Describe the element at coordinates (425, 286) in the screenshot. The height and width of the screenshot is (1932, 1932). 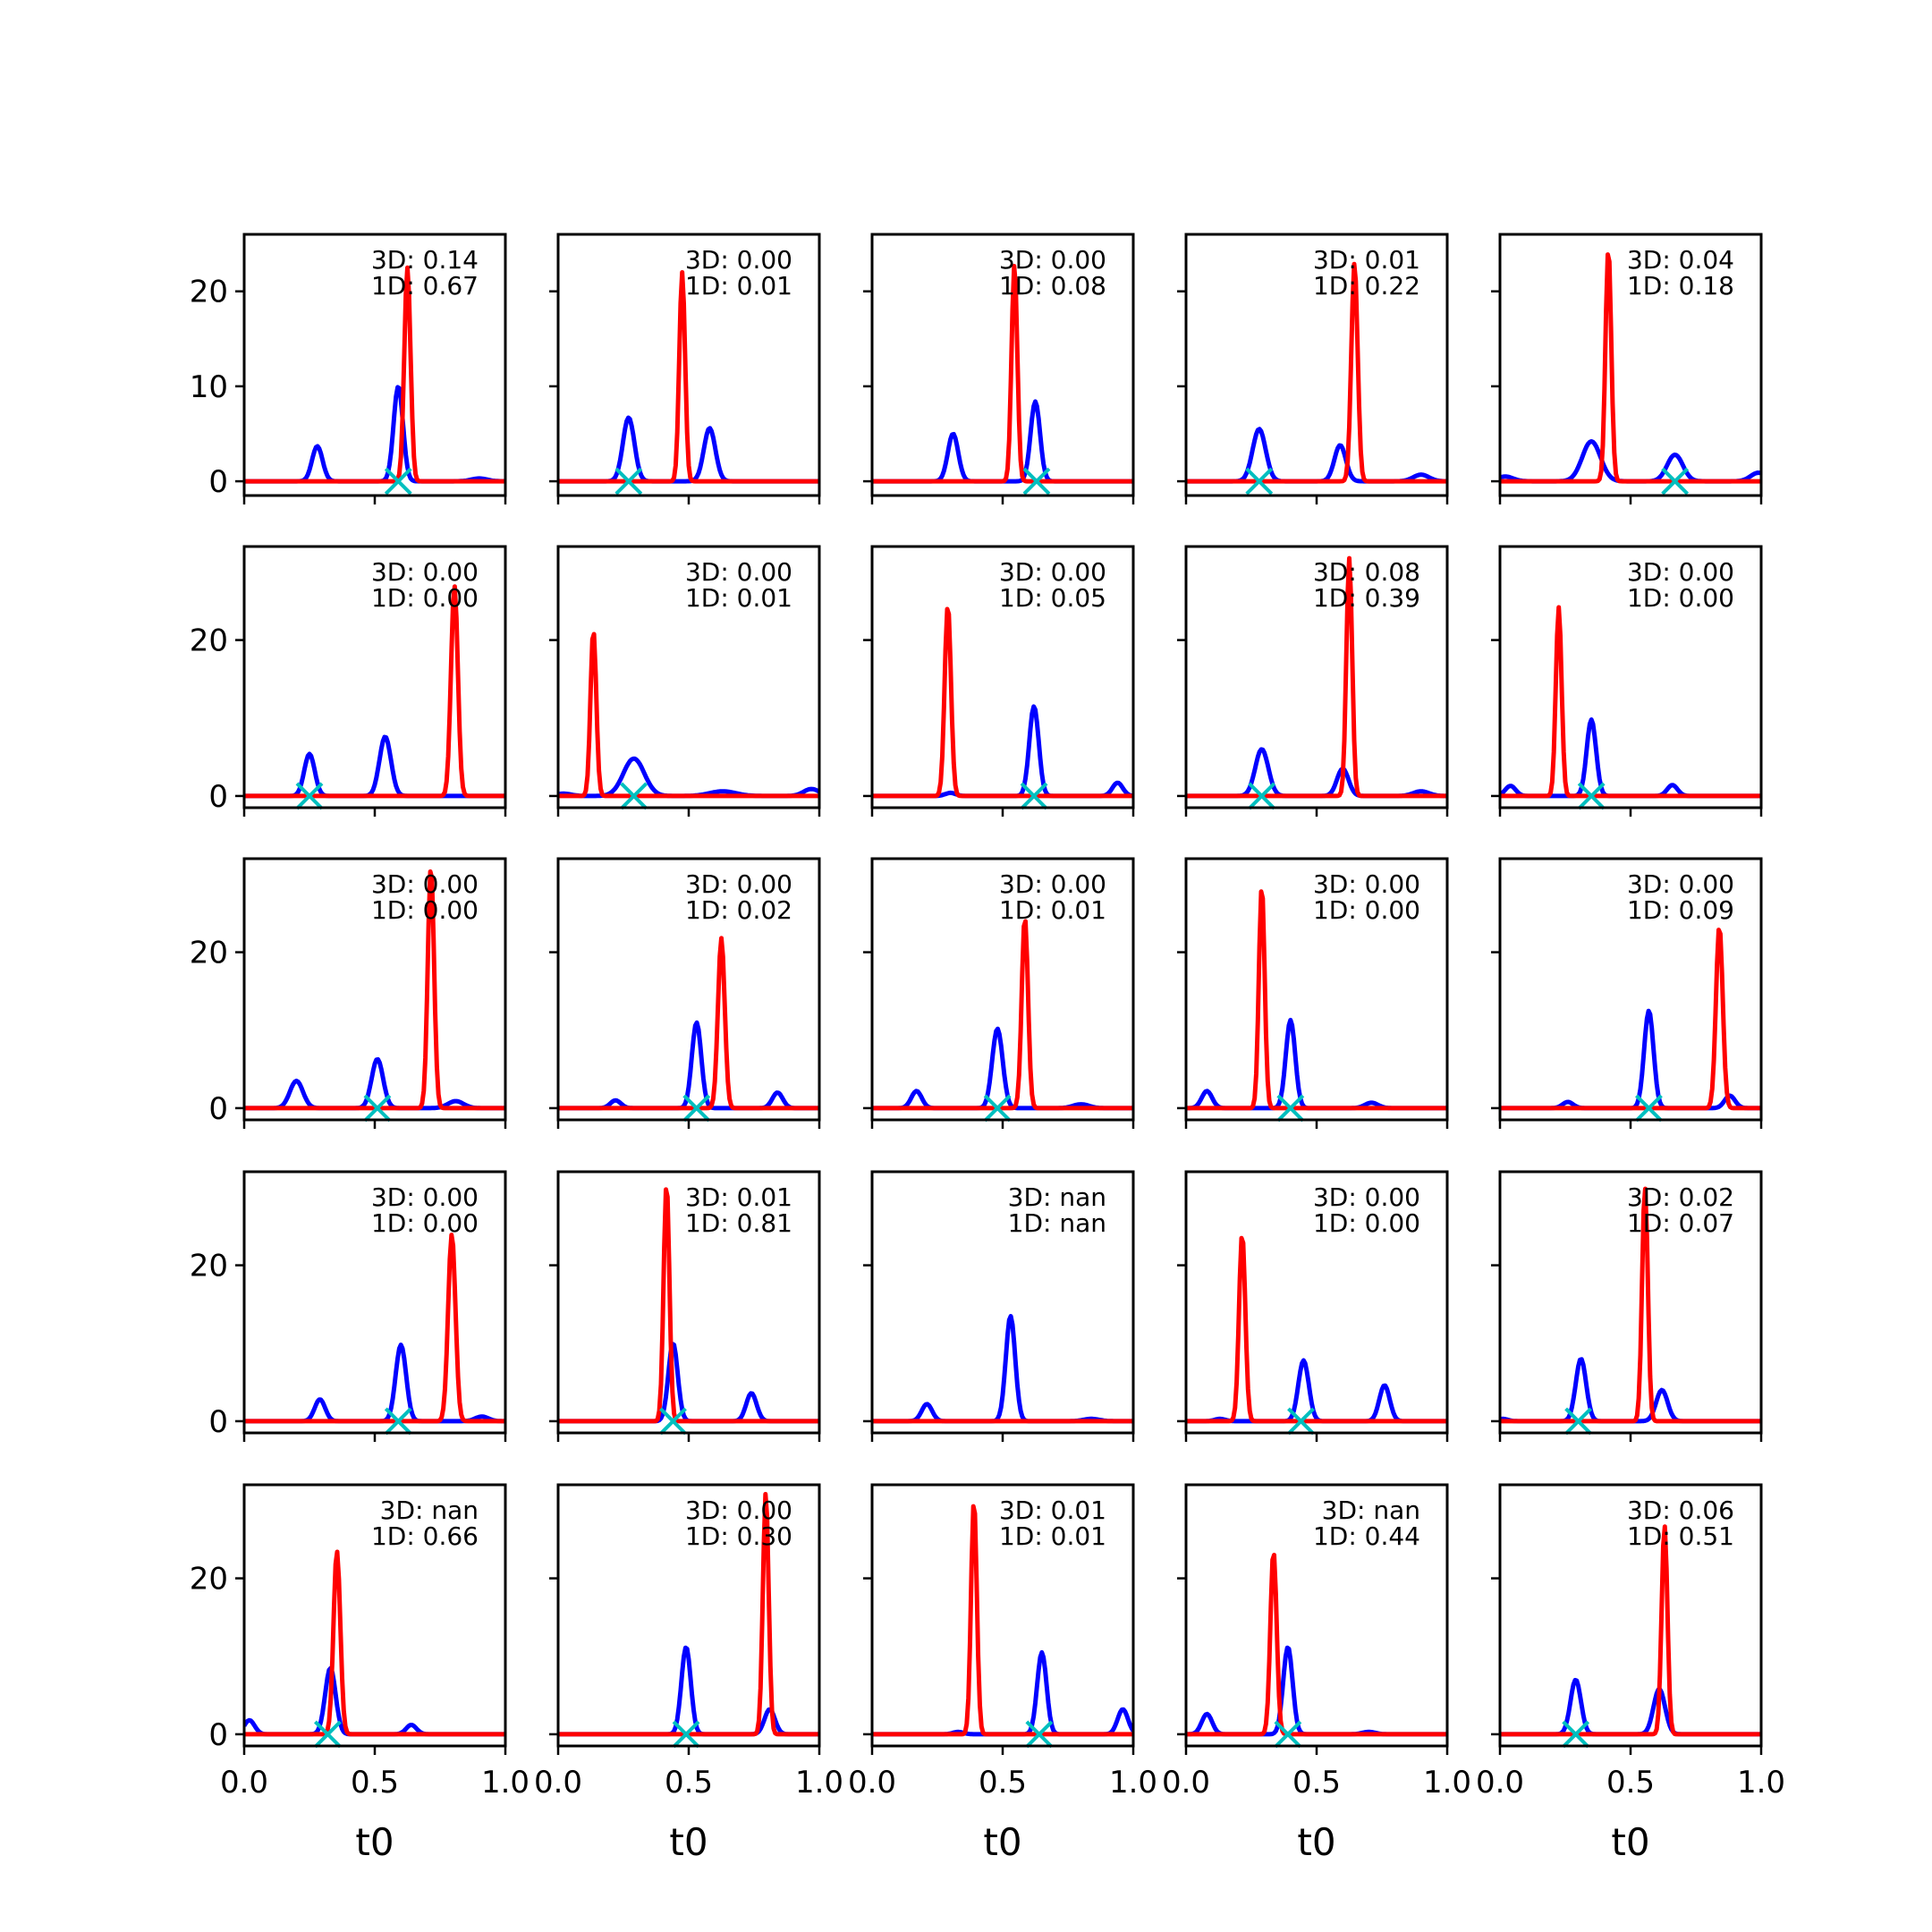
I see `annotation-1d: 1D: 0.67` at that location.